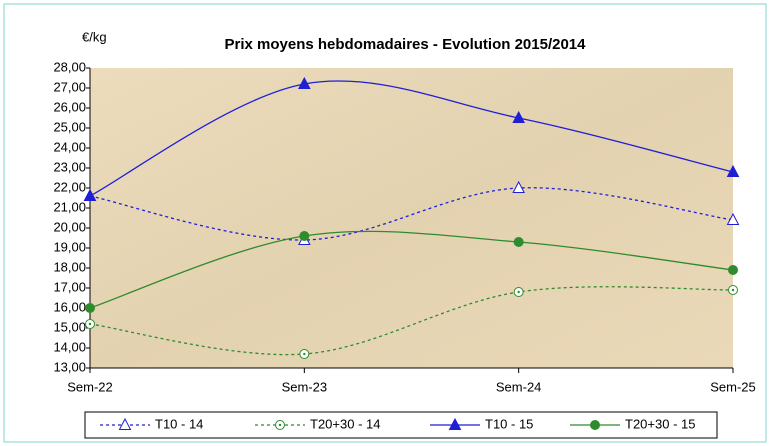 The height and width of the screenshot is (446, 771). What do you see at coordinates (90, 386) in the screenshot?
I see `x-tick-label: Sem-22` at bounding box center [90, 386].